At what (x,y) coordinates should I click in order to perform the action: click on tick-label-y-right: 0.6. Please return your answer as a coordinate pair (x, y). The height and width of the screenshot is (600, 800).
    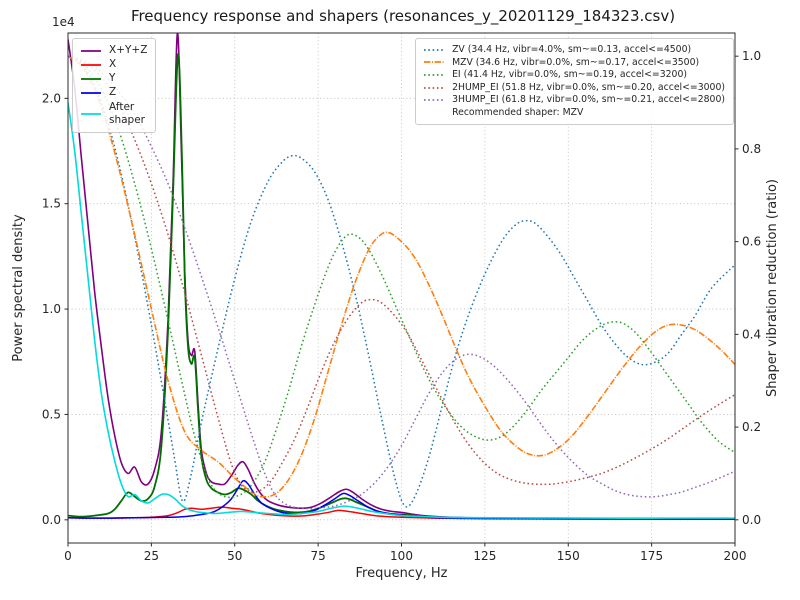
    Looking at the image, I should click on (751, 242).